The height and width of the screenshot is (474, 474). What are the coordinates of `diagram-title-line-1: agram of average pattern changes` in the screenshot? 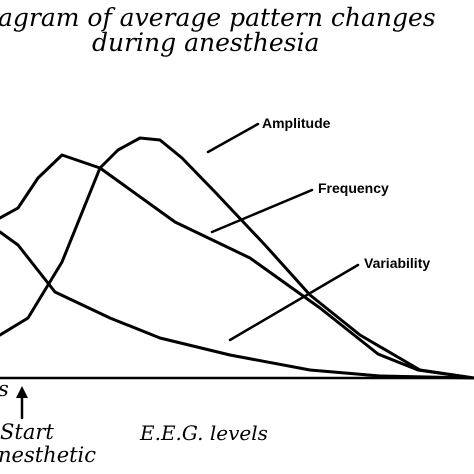 It's located at (218, 17).